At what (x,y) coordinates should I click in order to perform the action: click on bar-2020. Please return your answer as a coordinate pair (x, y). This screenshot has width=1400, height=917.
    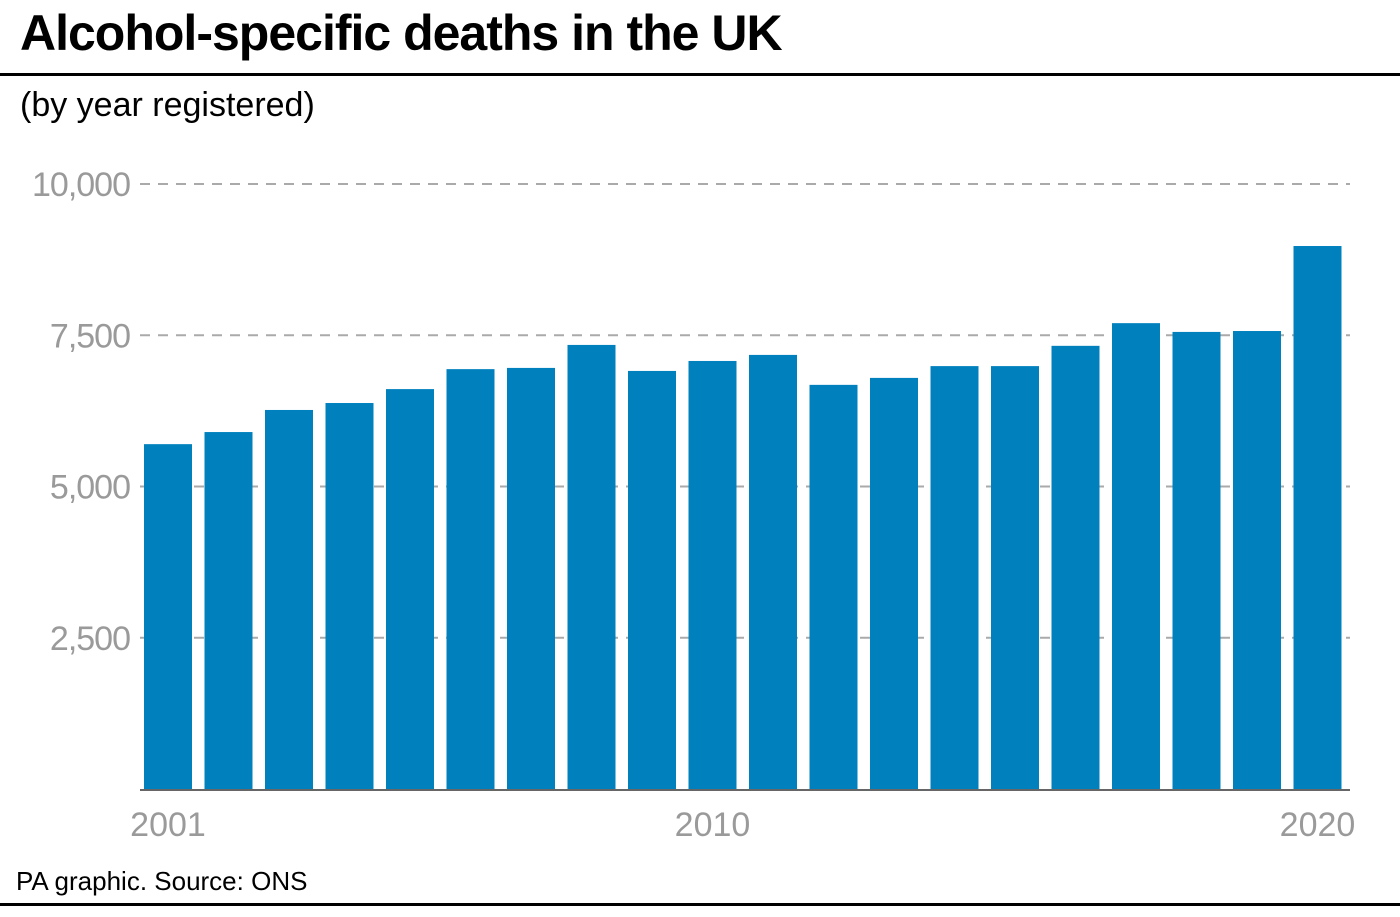
    Looking at the image, I should click on (1317, 517).